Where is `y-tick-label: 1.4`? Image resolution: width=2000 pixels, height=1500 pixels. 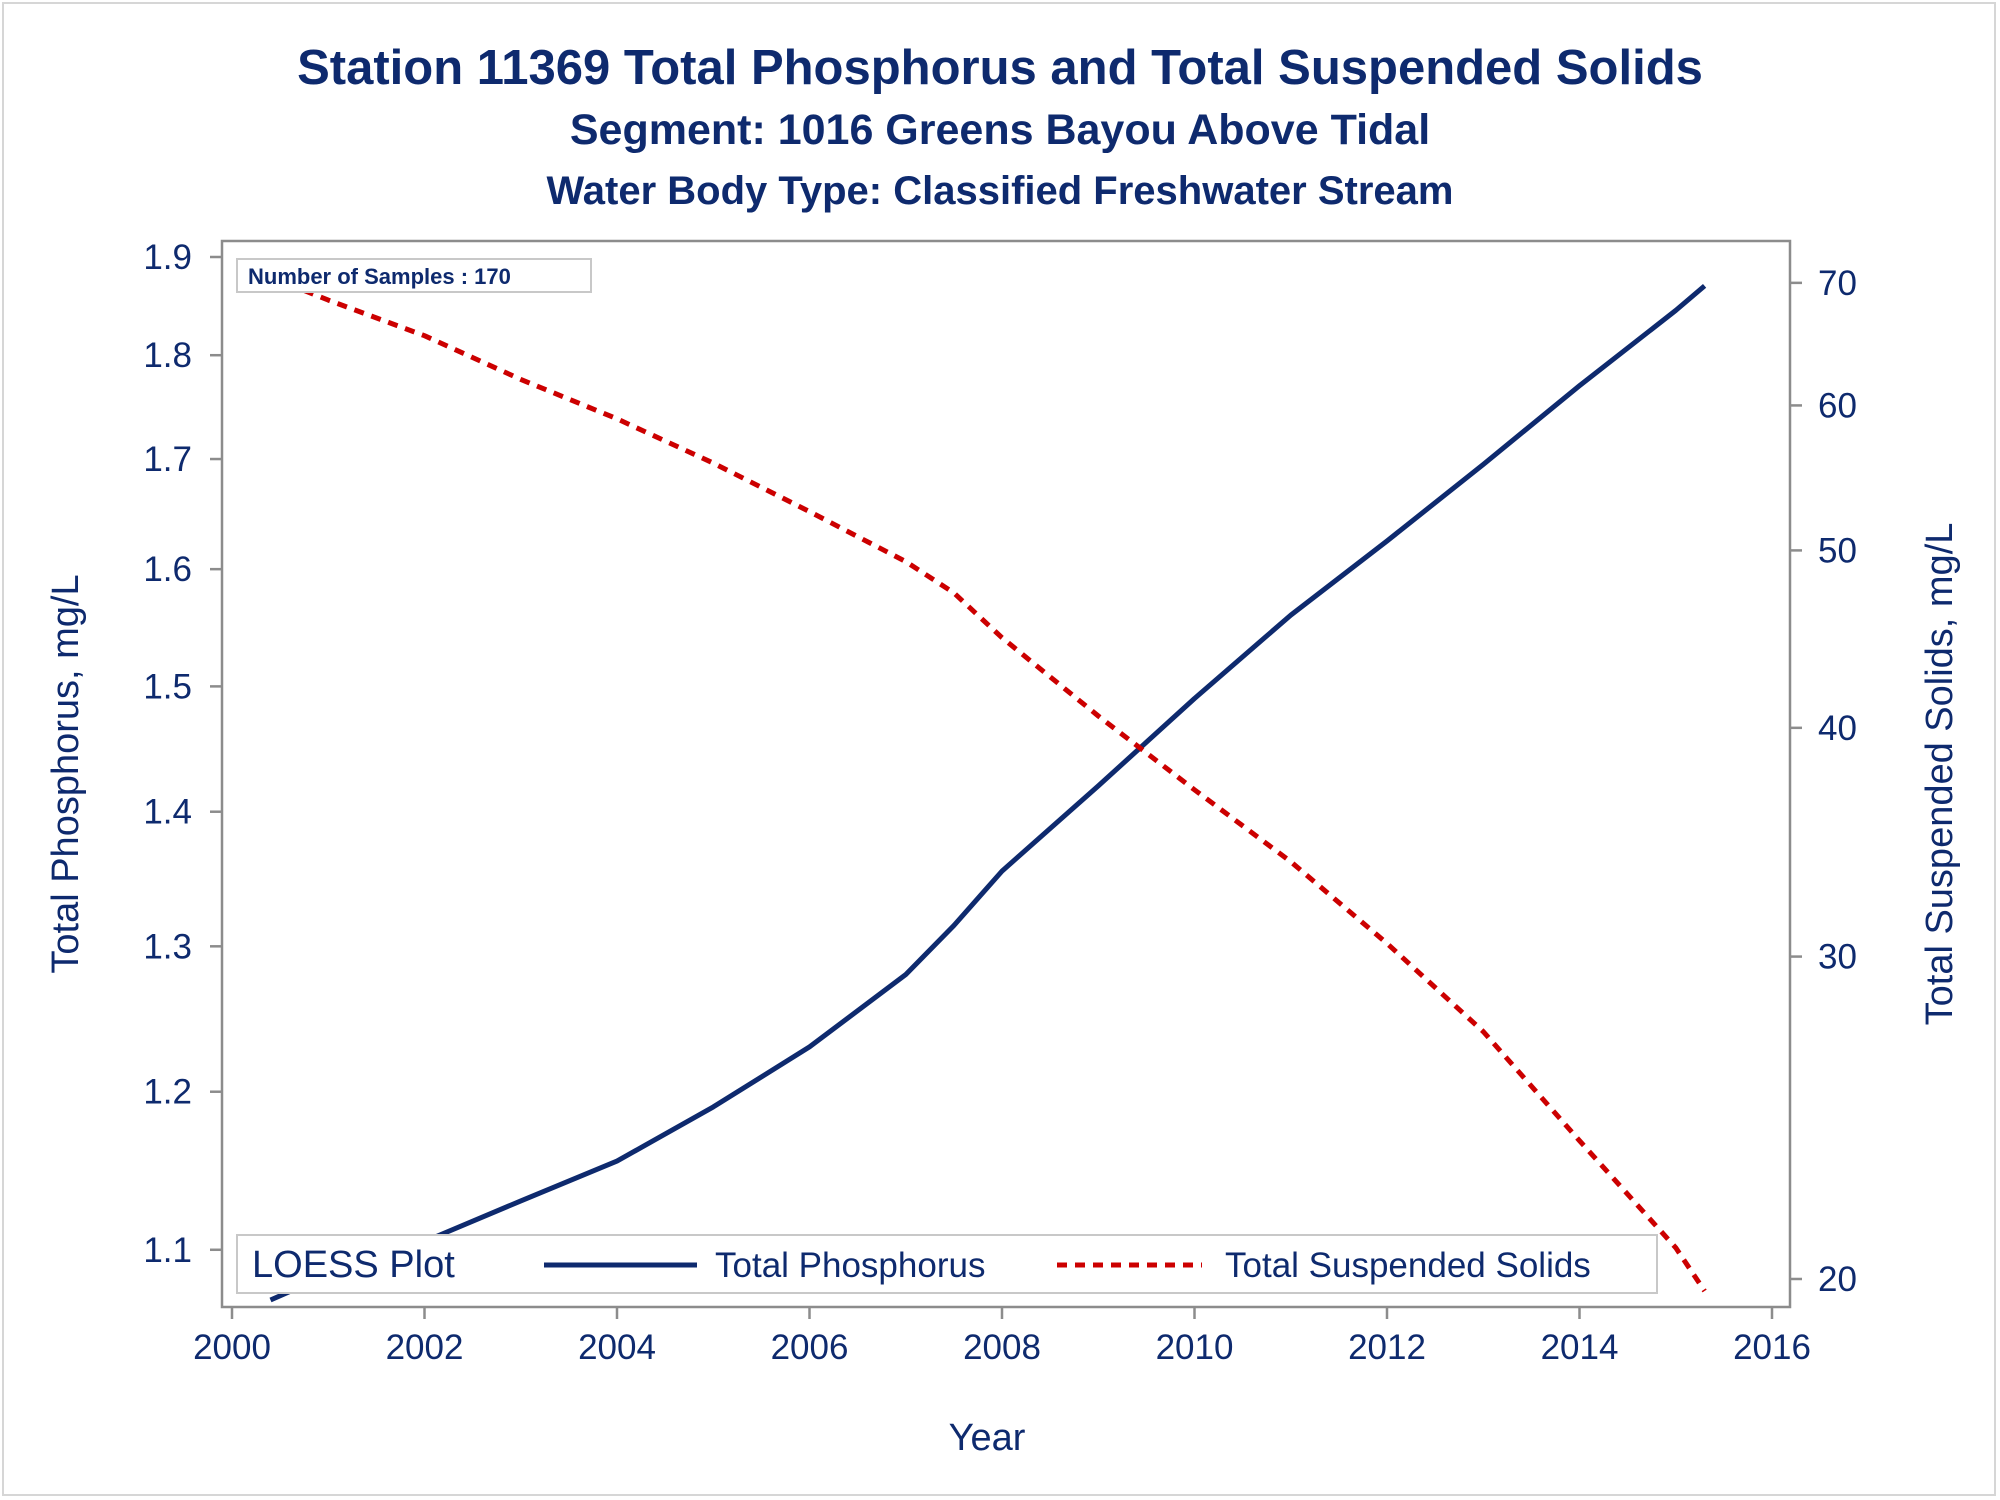 y-tick-label: 1.4 is located at coordinates (167, 812).